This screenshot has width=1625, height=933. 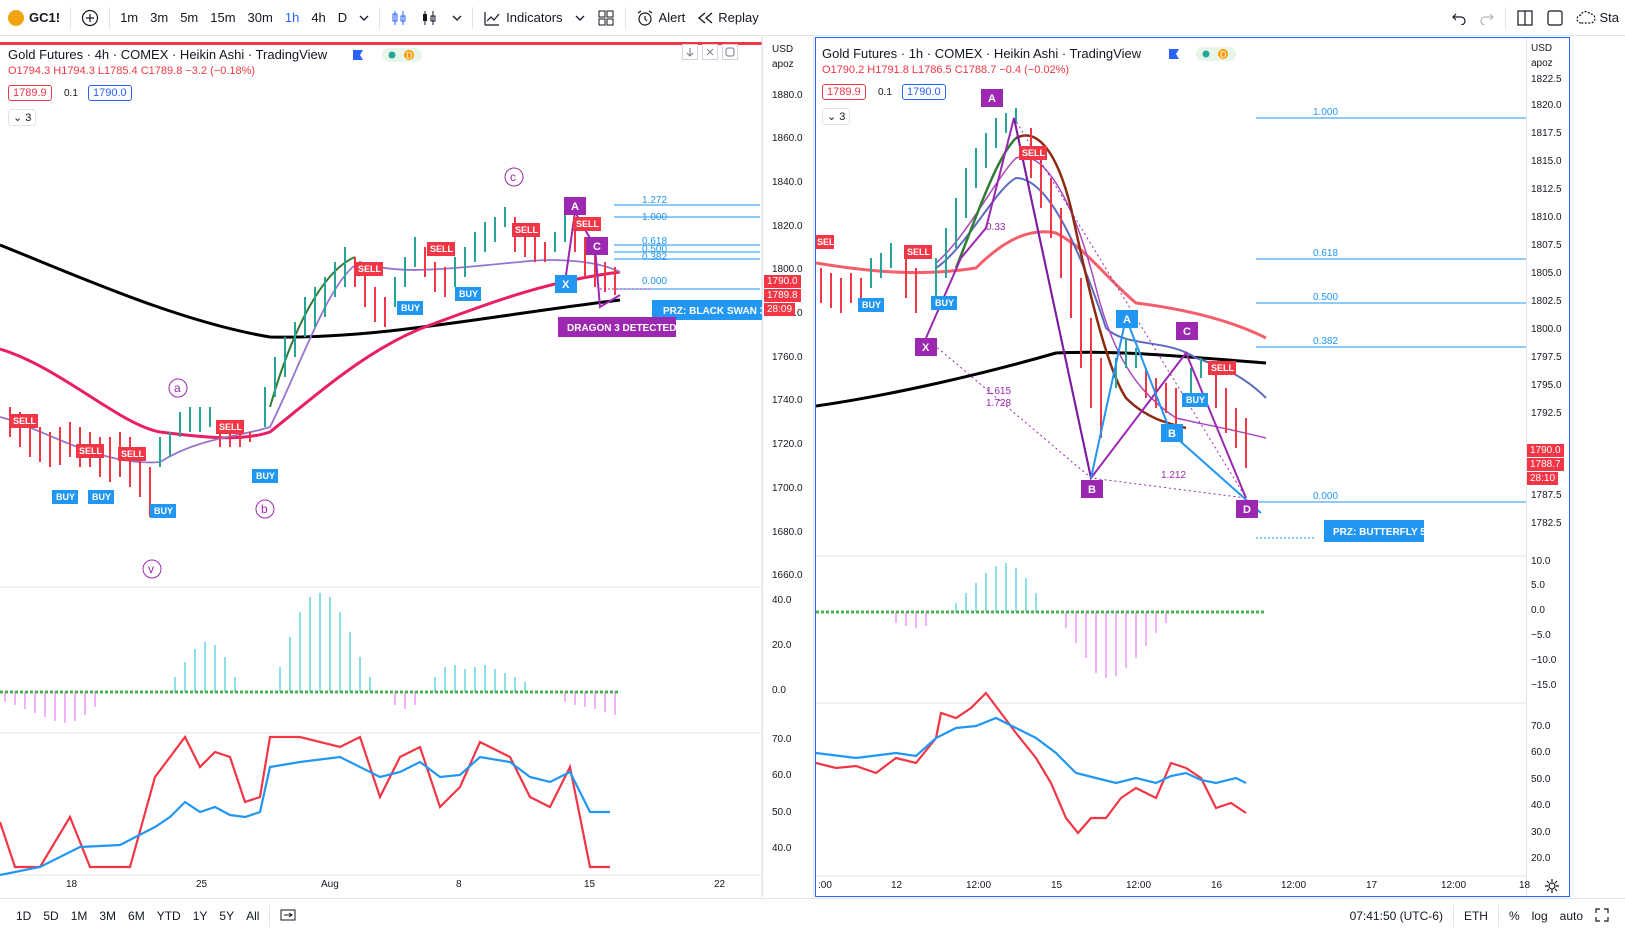 I want to click on time-tick: 22, so click(x=720, y=884).